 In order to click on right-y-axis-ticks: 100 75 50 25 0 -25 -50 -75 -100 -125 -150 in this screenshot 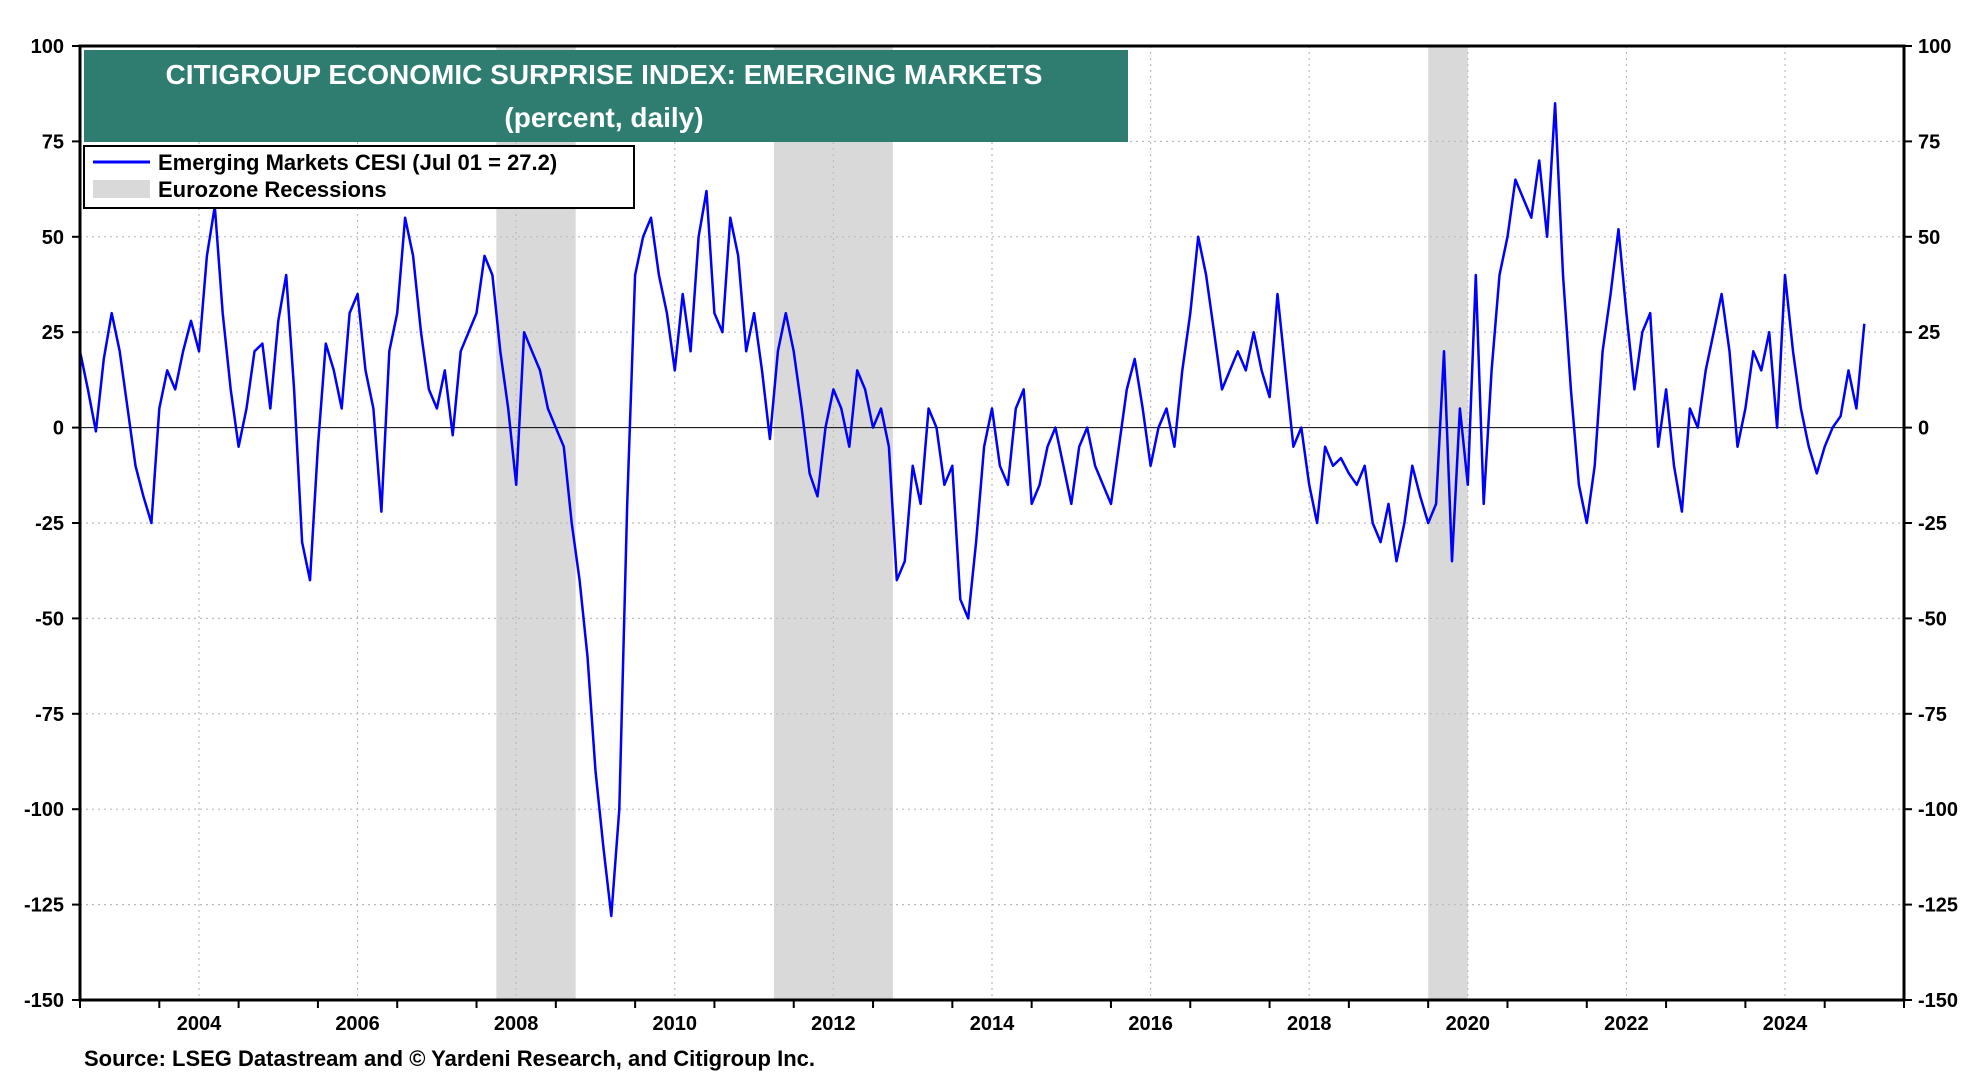, I will do `click(1931, 524)`.